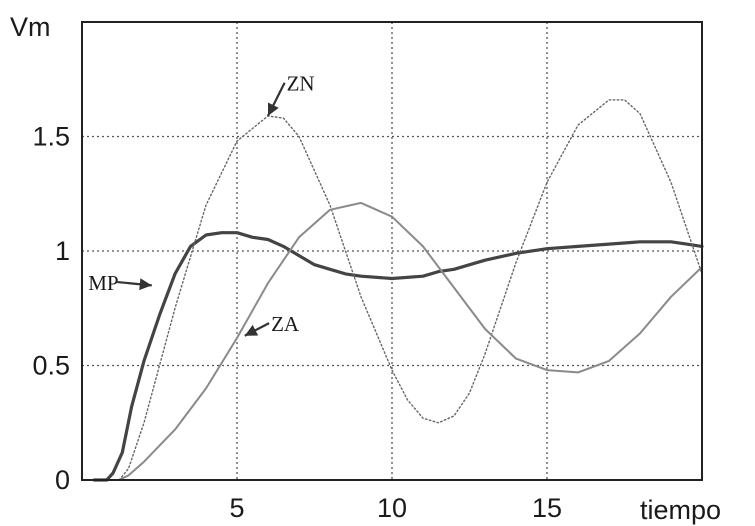 This screenshot has height=526, width=755. What do you see at coordinates (51, 137) in the screenshot?
I see `y-tick-label: 1.5` at bounding box center [51, 137].